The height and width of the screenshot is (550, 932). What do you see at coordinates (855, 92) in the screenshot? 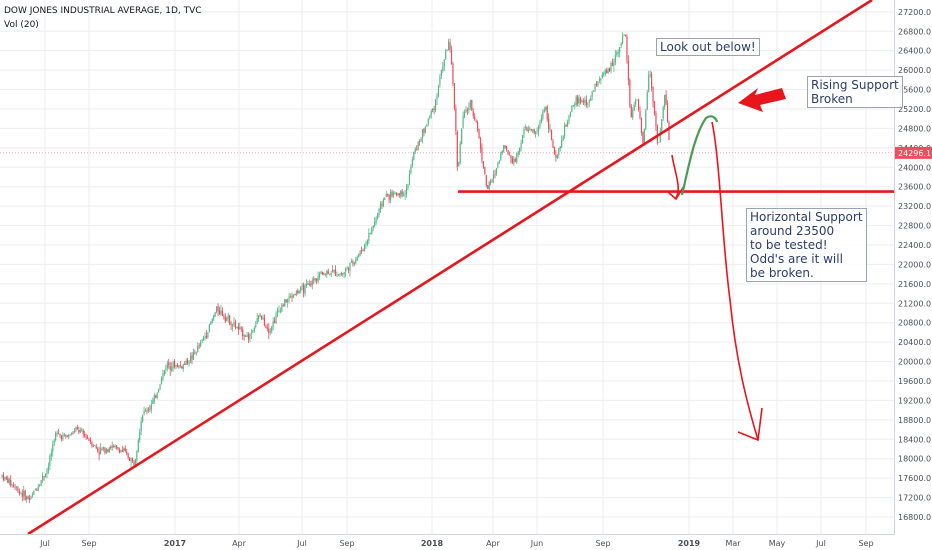
I see `annotation-rising-support: Rising Support Broken` at bounding box center [855, 92].